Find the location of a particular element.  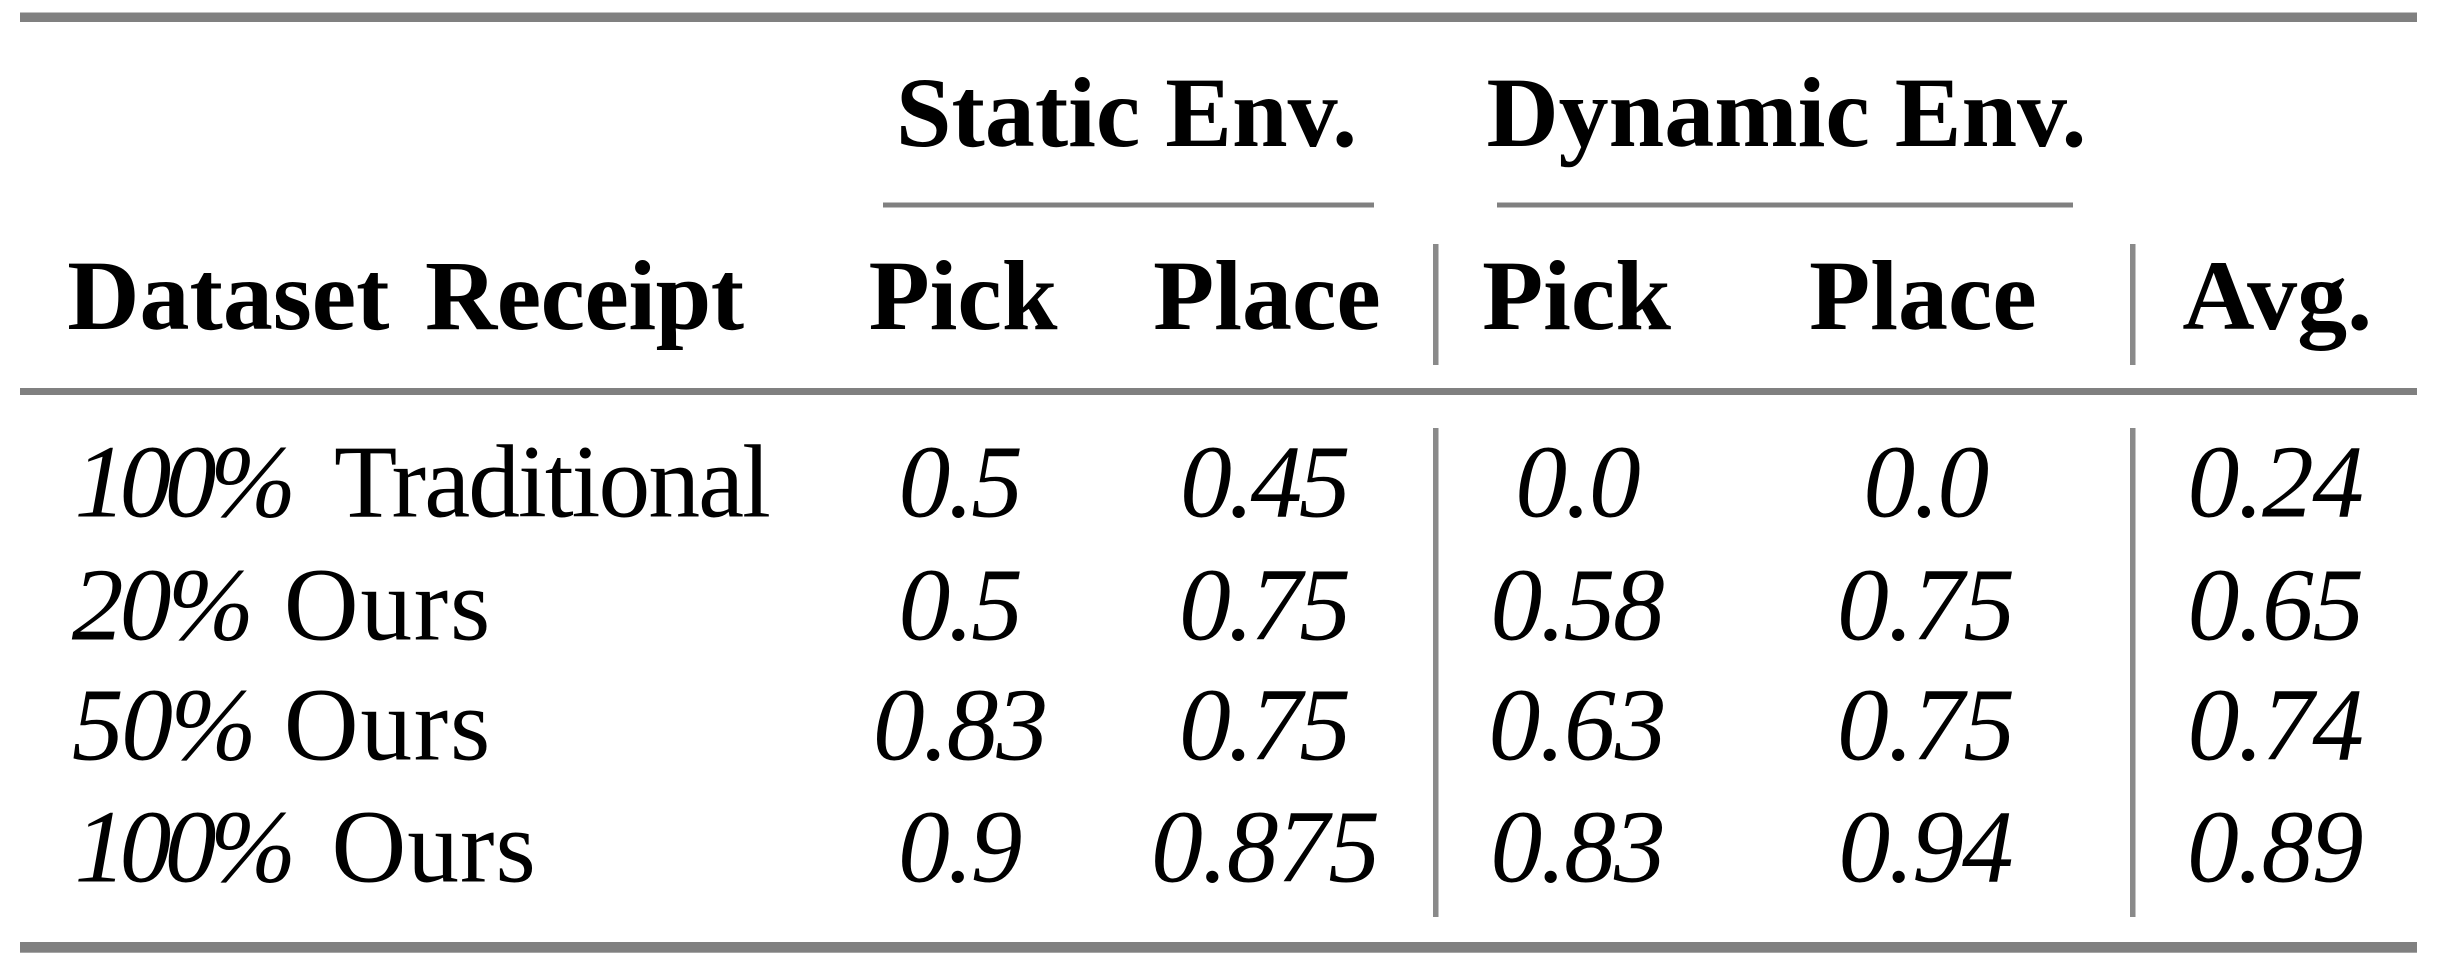

svg-text: 0.63 is located at coordinates (1577, 726).